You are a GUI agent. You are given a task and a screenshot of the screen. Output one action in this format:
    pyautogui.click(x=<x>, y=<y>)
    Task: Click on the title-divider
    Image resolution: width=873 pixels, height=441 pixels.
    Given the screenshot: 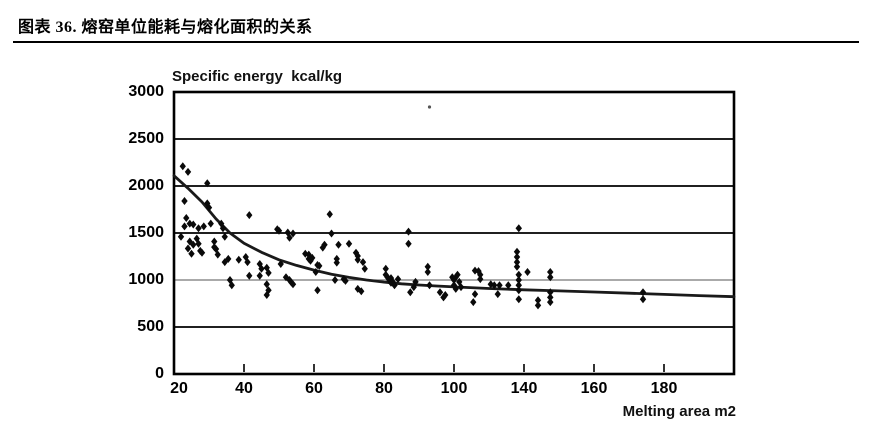 What is the action you would take?
    pyautogui.click(x=436, y=42)
    